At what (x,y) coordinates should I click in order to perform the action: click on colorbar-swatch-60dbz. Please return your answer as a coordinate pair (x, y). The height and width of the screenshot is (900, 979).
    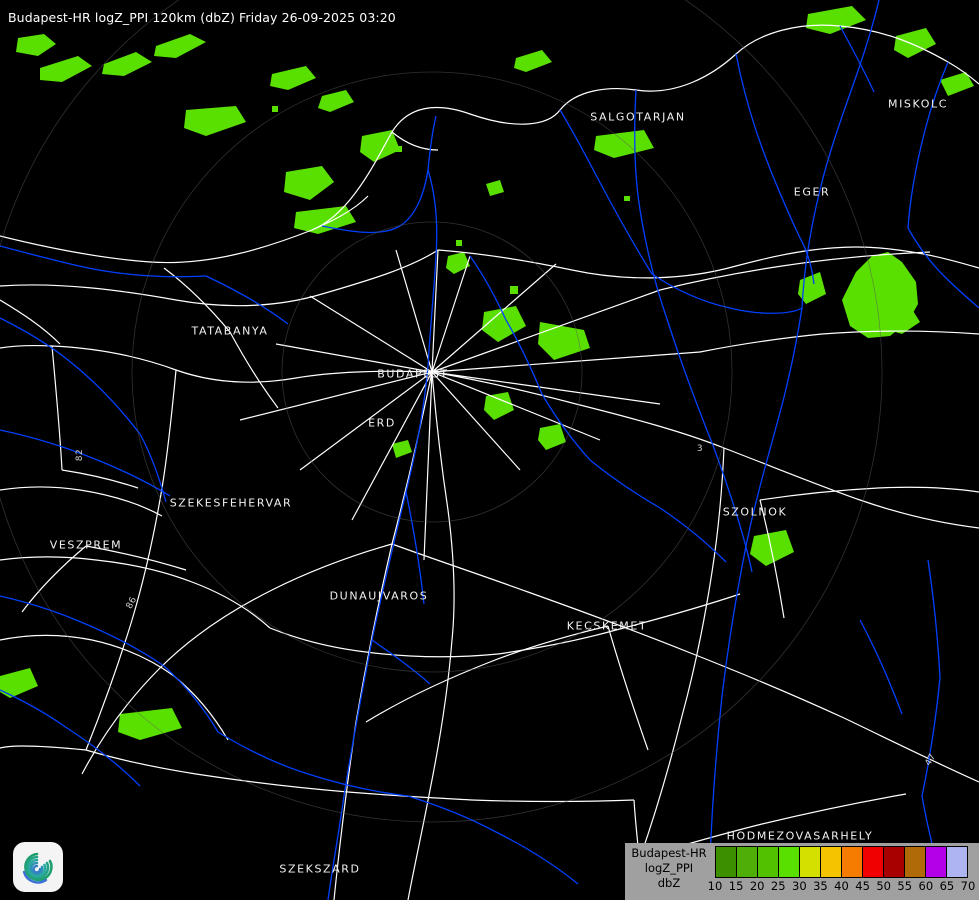
    Looking at the image, I should click on (936, 862).